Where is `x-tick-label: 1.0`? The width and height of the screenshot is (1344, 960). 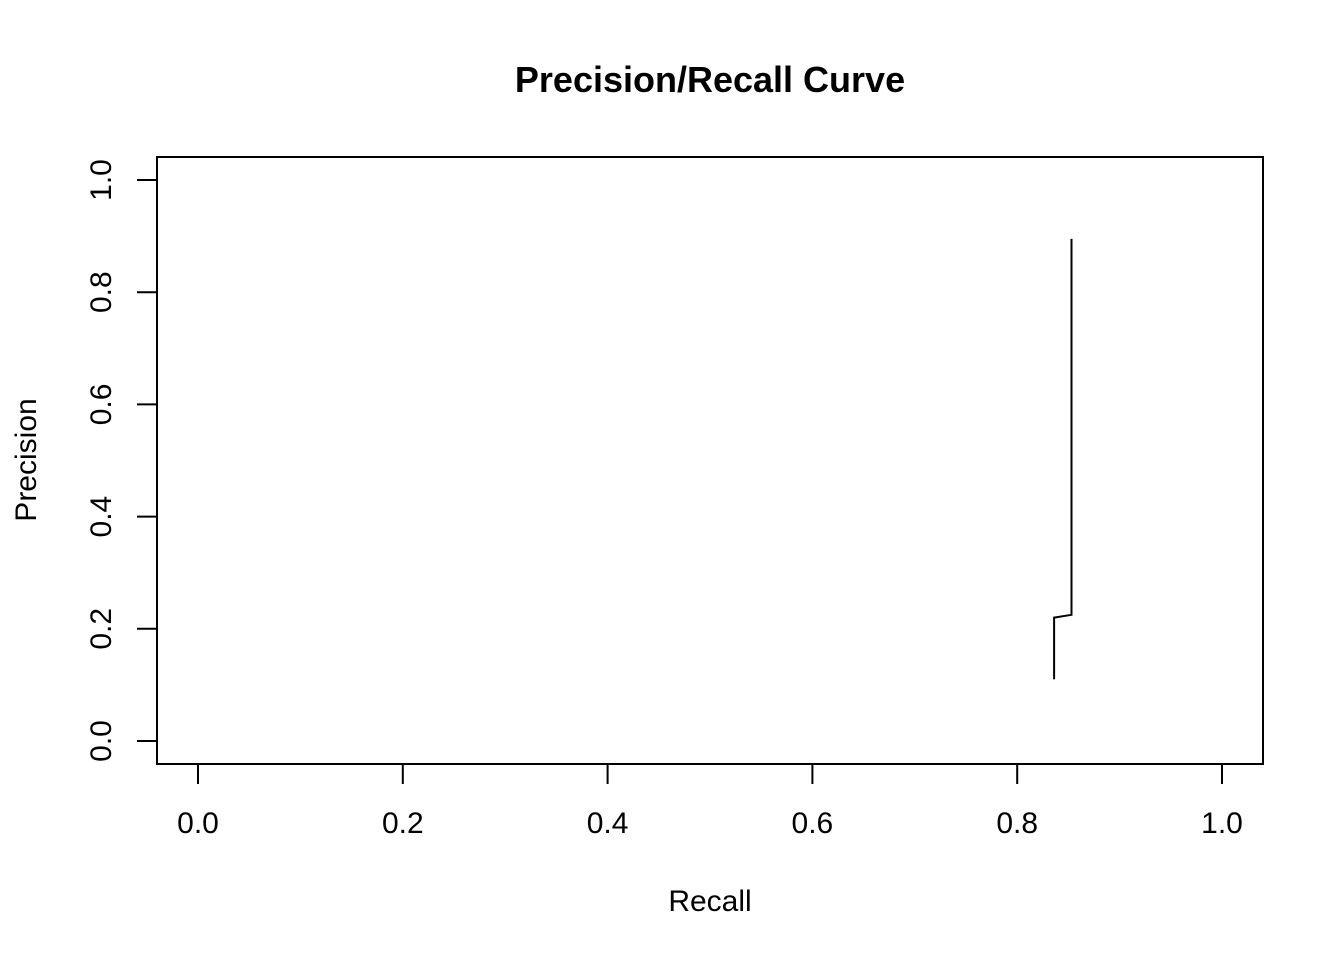 x-tick-label: 1.0 is located at coordinates (1222, 823).